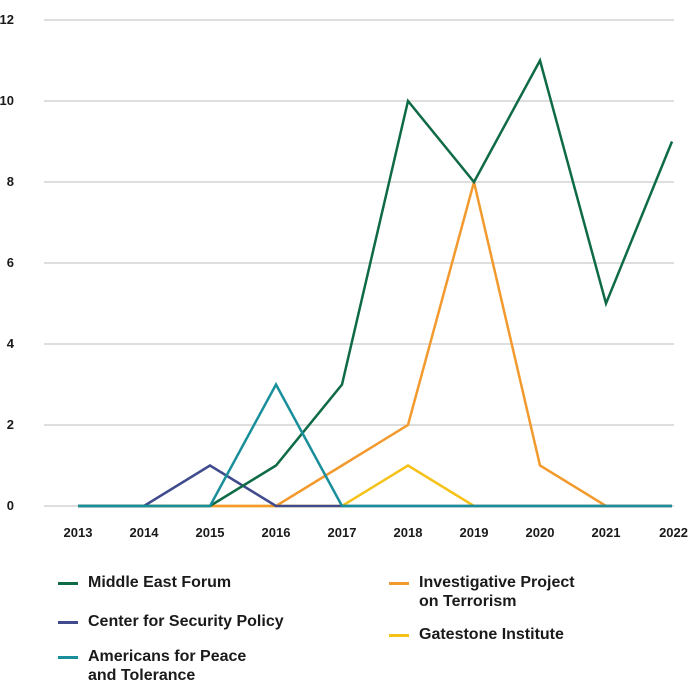 This screenshot has height=685, width=689. What do you see at coordinates (10, 505) in the screenshot?
I see `y-tick-label: 0` at bounding box center [10, 505].